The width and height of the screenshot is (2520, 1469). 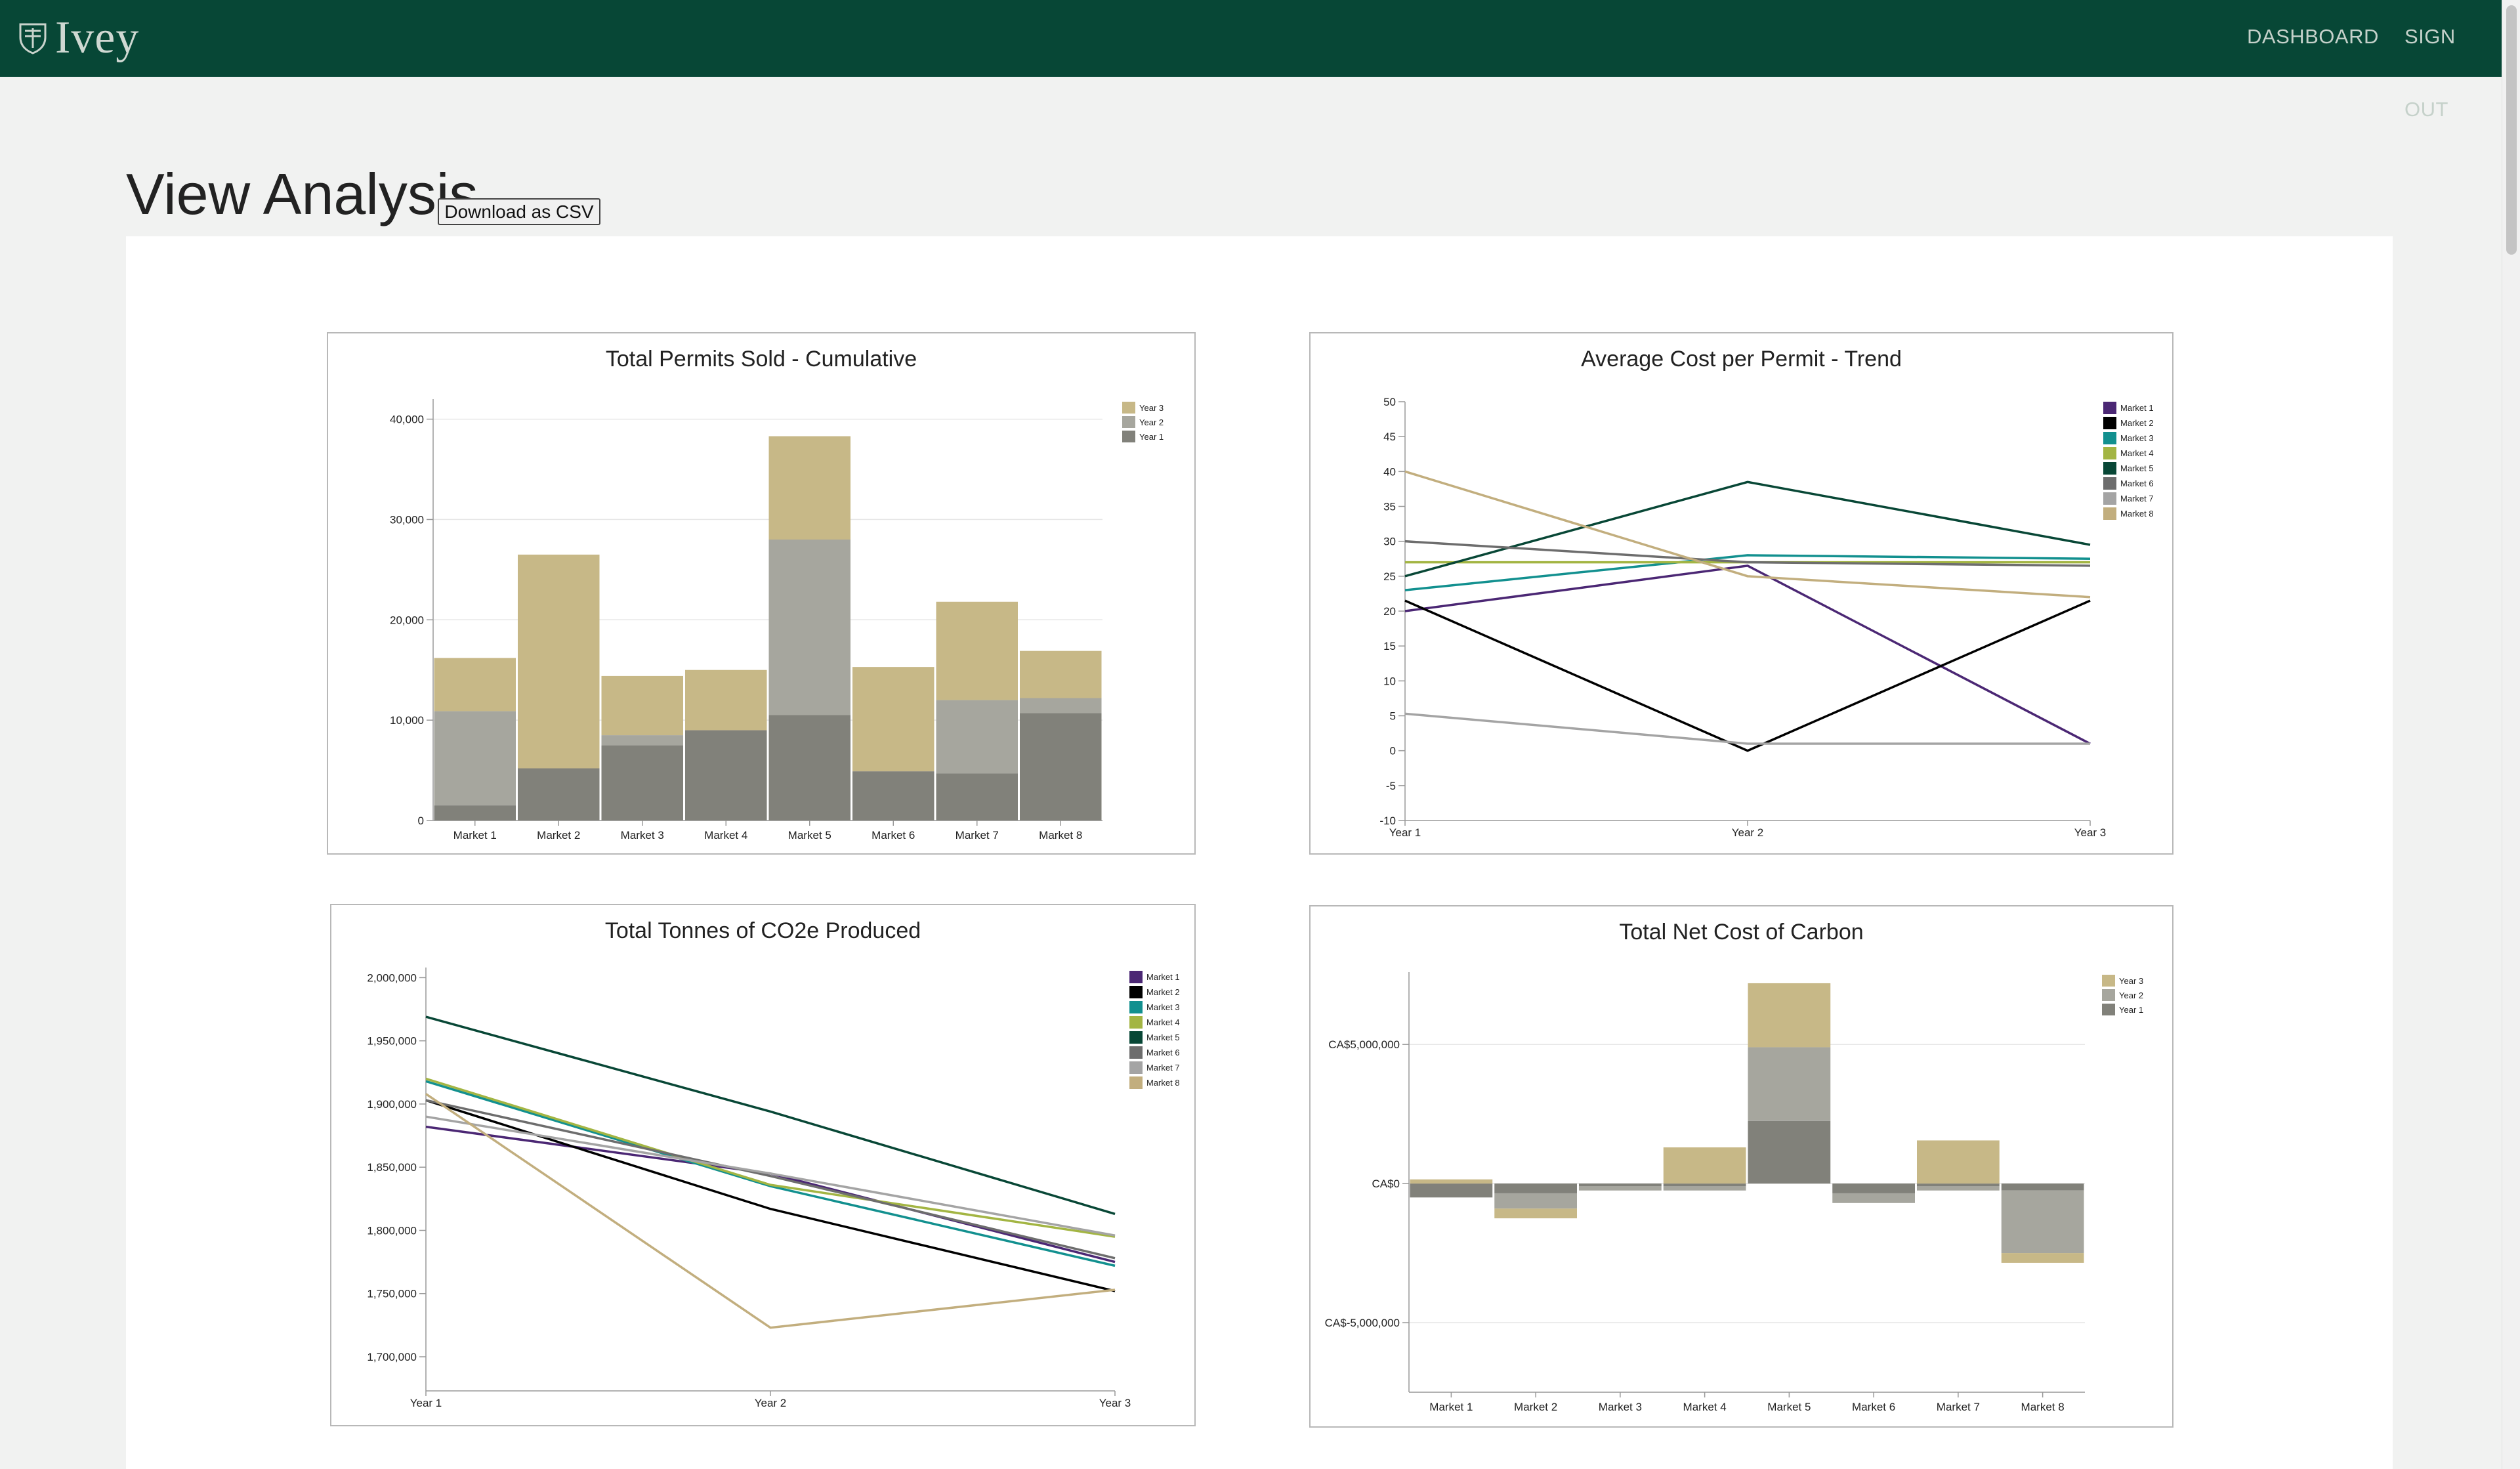 What do you see at coordinates (407, 620) in the screenshot?
I see `y-tick-label: 20,000` at bounding box center [407, 620].